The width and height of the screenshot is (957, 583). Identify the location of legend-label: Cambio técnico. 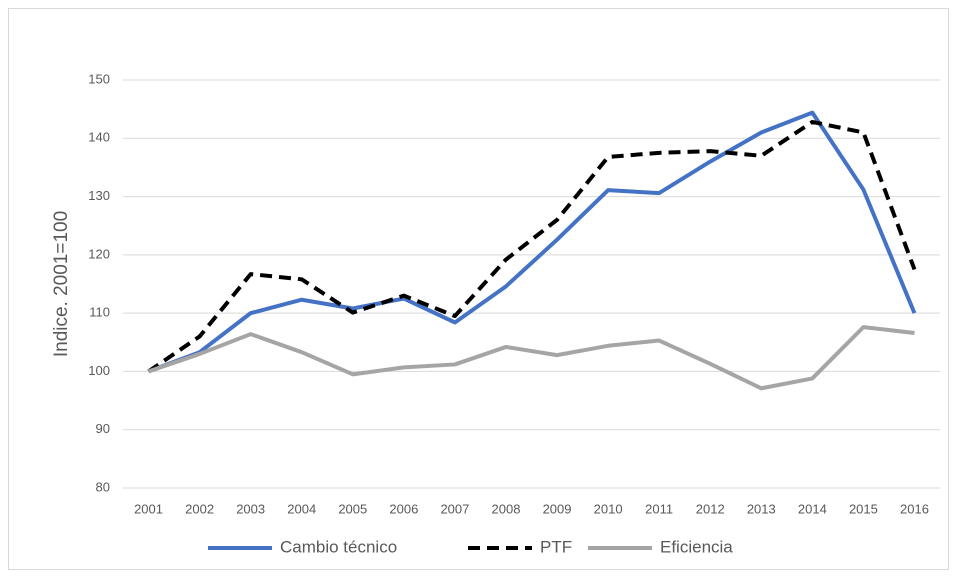
(338, 546).